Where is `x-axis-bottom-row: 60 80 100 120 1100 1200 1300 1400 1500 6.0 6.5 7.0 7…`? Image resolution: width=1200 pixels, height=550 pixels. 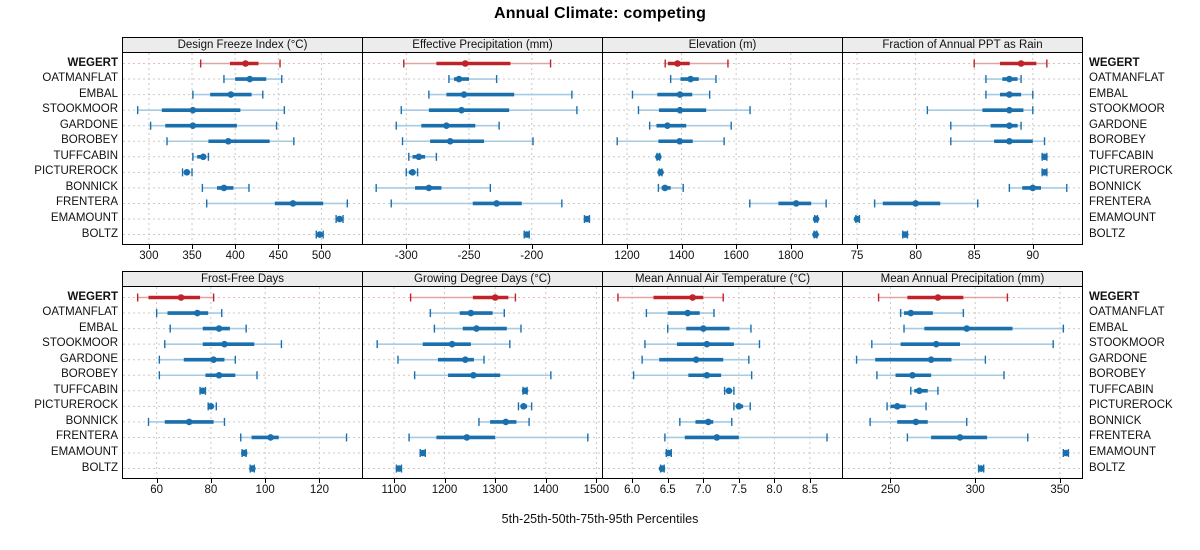
x-axis-bottom-row: 60 80 100 120 1100 1200 1300 1400 1500 6.0 6.5 7.0 7… is located at coordinates (600, 491).